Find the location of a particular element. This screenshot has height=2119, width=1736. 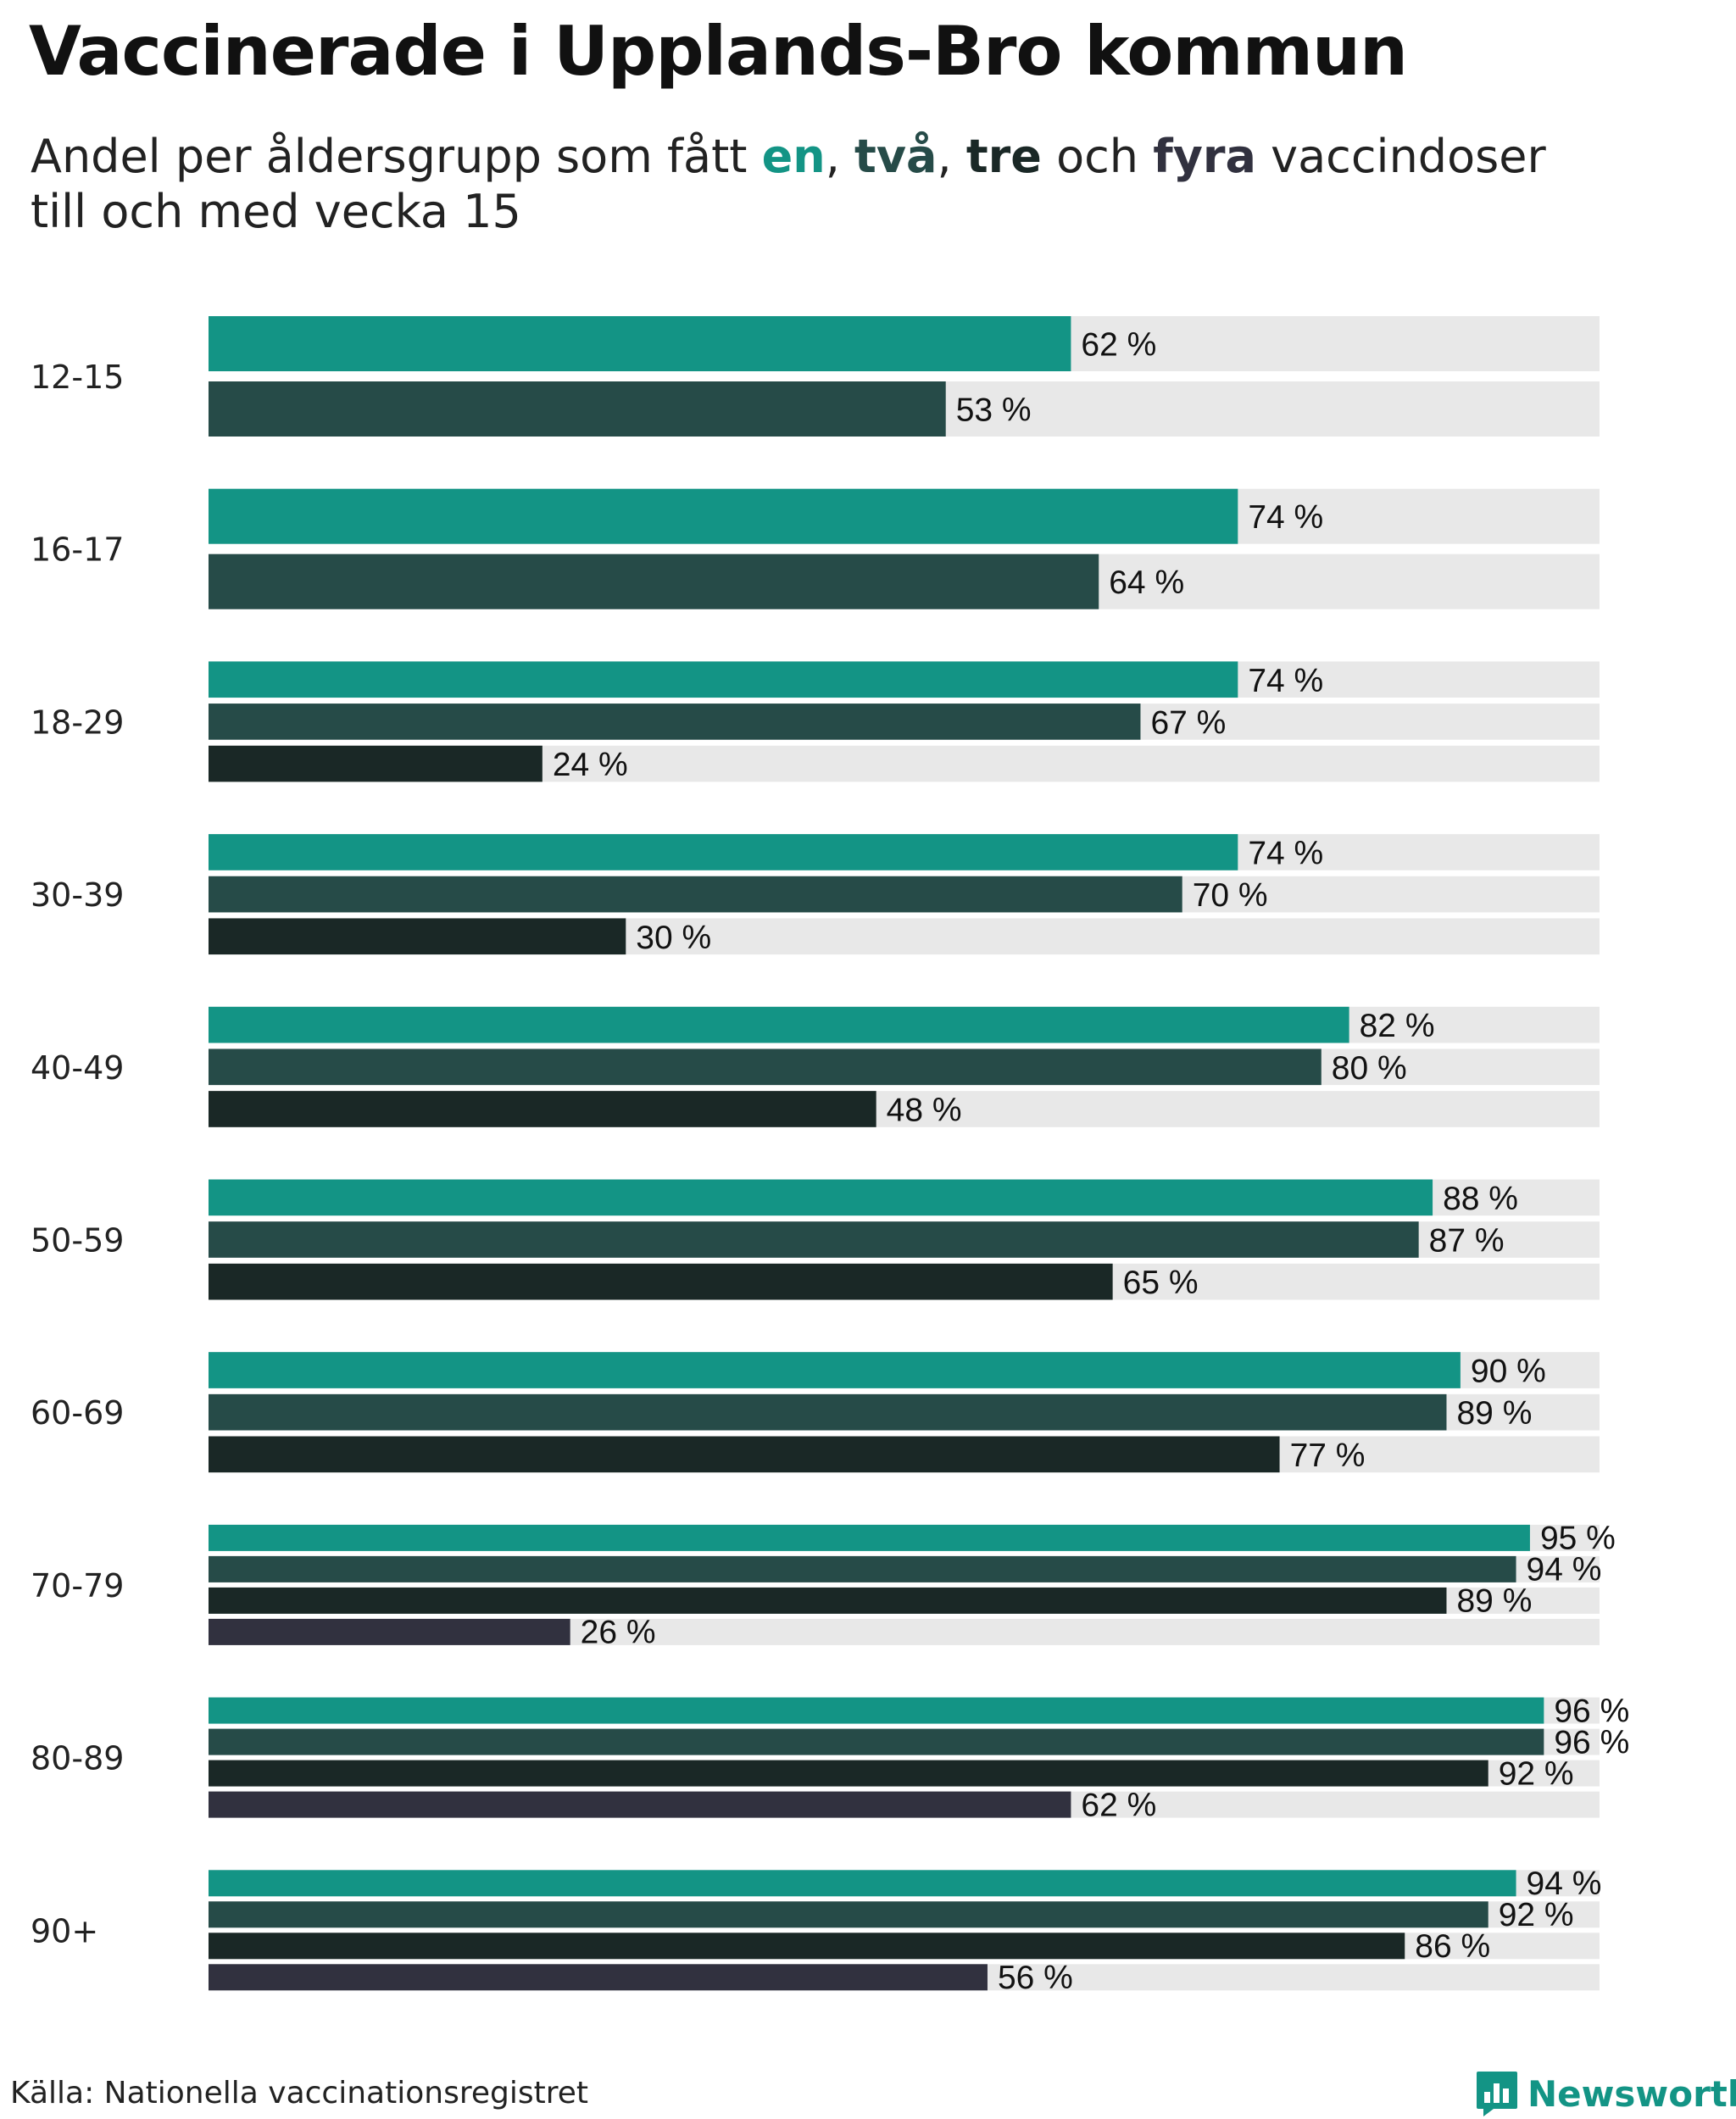

subtitle-prefix: Andel per åldersgrupp som fått is located at coordinates (396, 157).